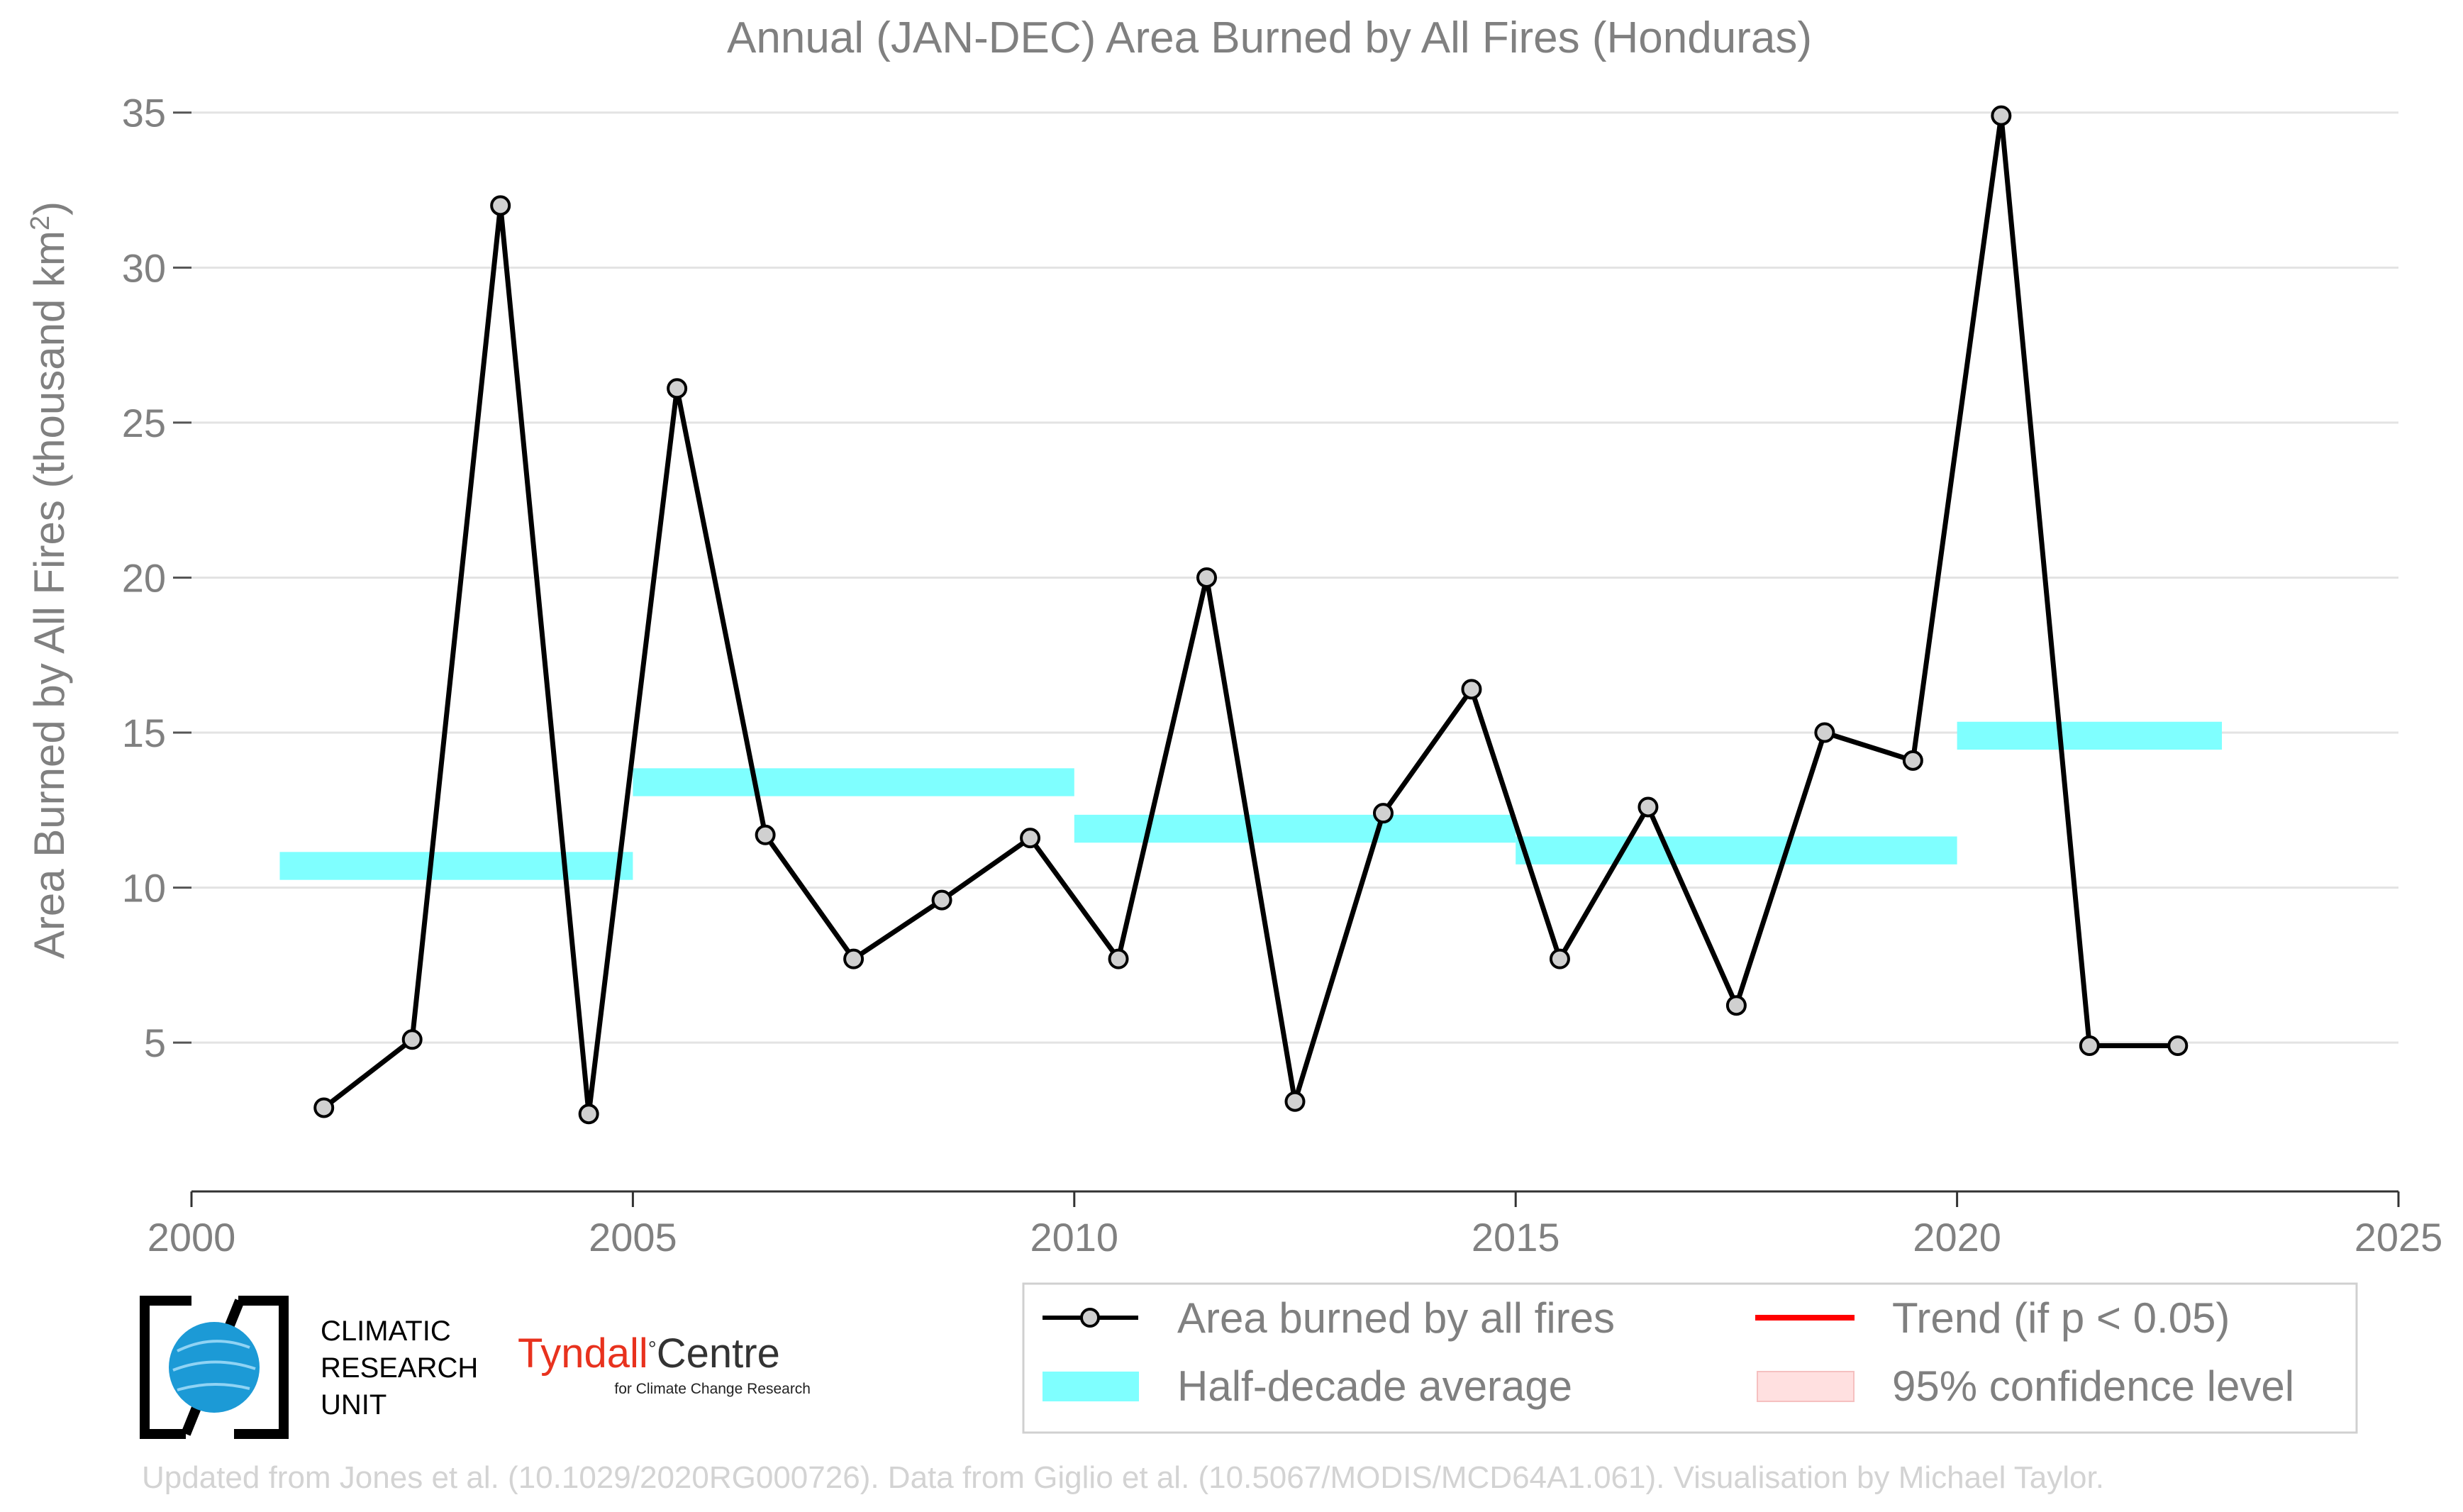 This screenshot has height=1512, width=2463. What do you see at coordinates (192, 1237) in the screenshot?
I see `x-tick-label: 2000` at bounding box center [192, 1237].